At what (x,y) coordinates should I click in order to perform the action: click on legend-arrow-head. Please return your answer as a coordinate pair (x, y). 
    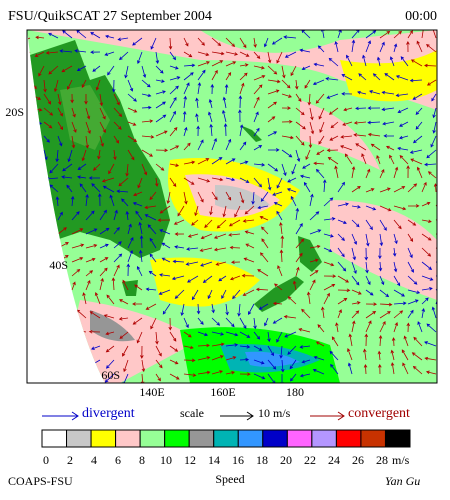
    Looking at the image, I should click on (250, 416).